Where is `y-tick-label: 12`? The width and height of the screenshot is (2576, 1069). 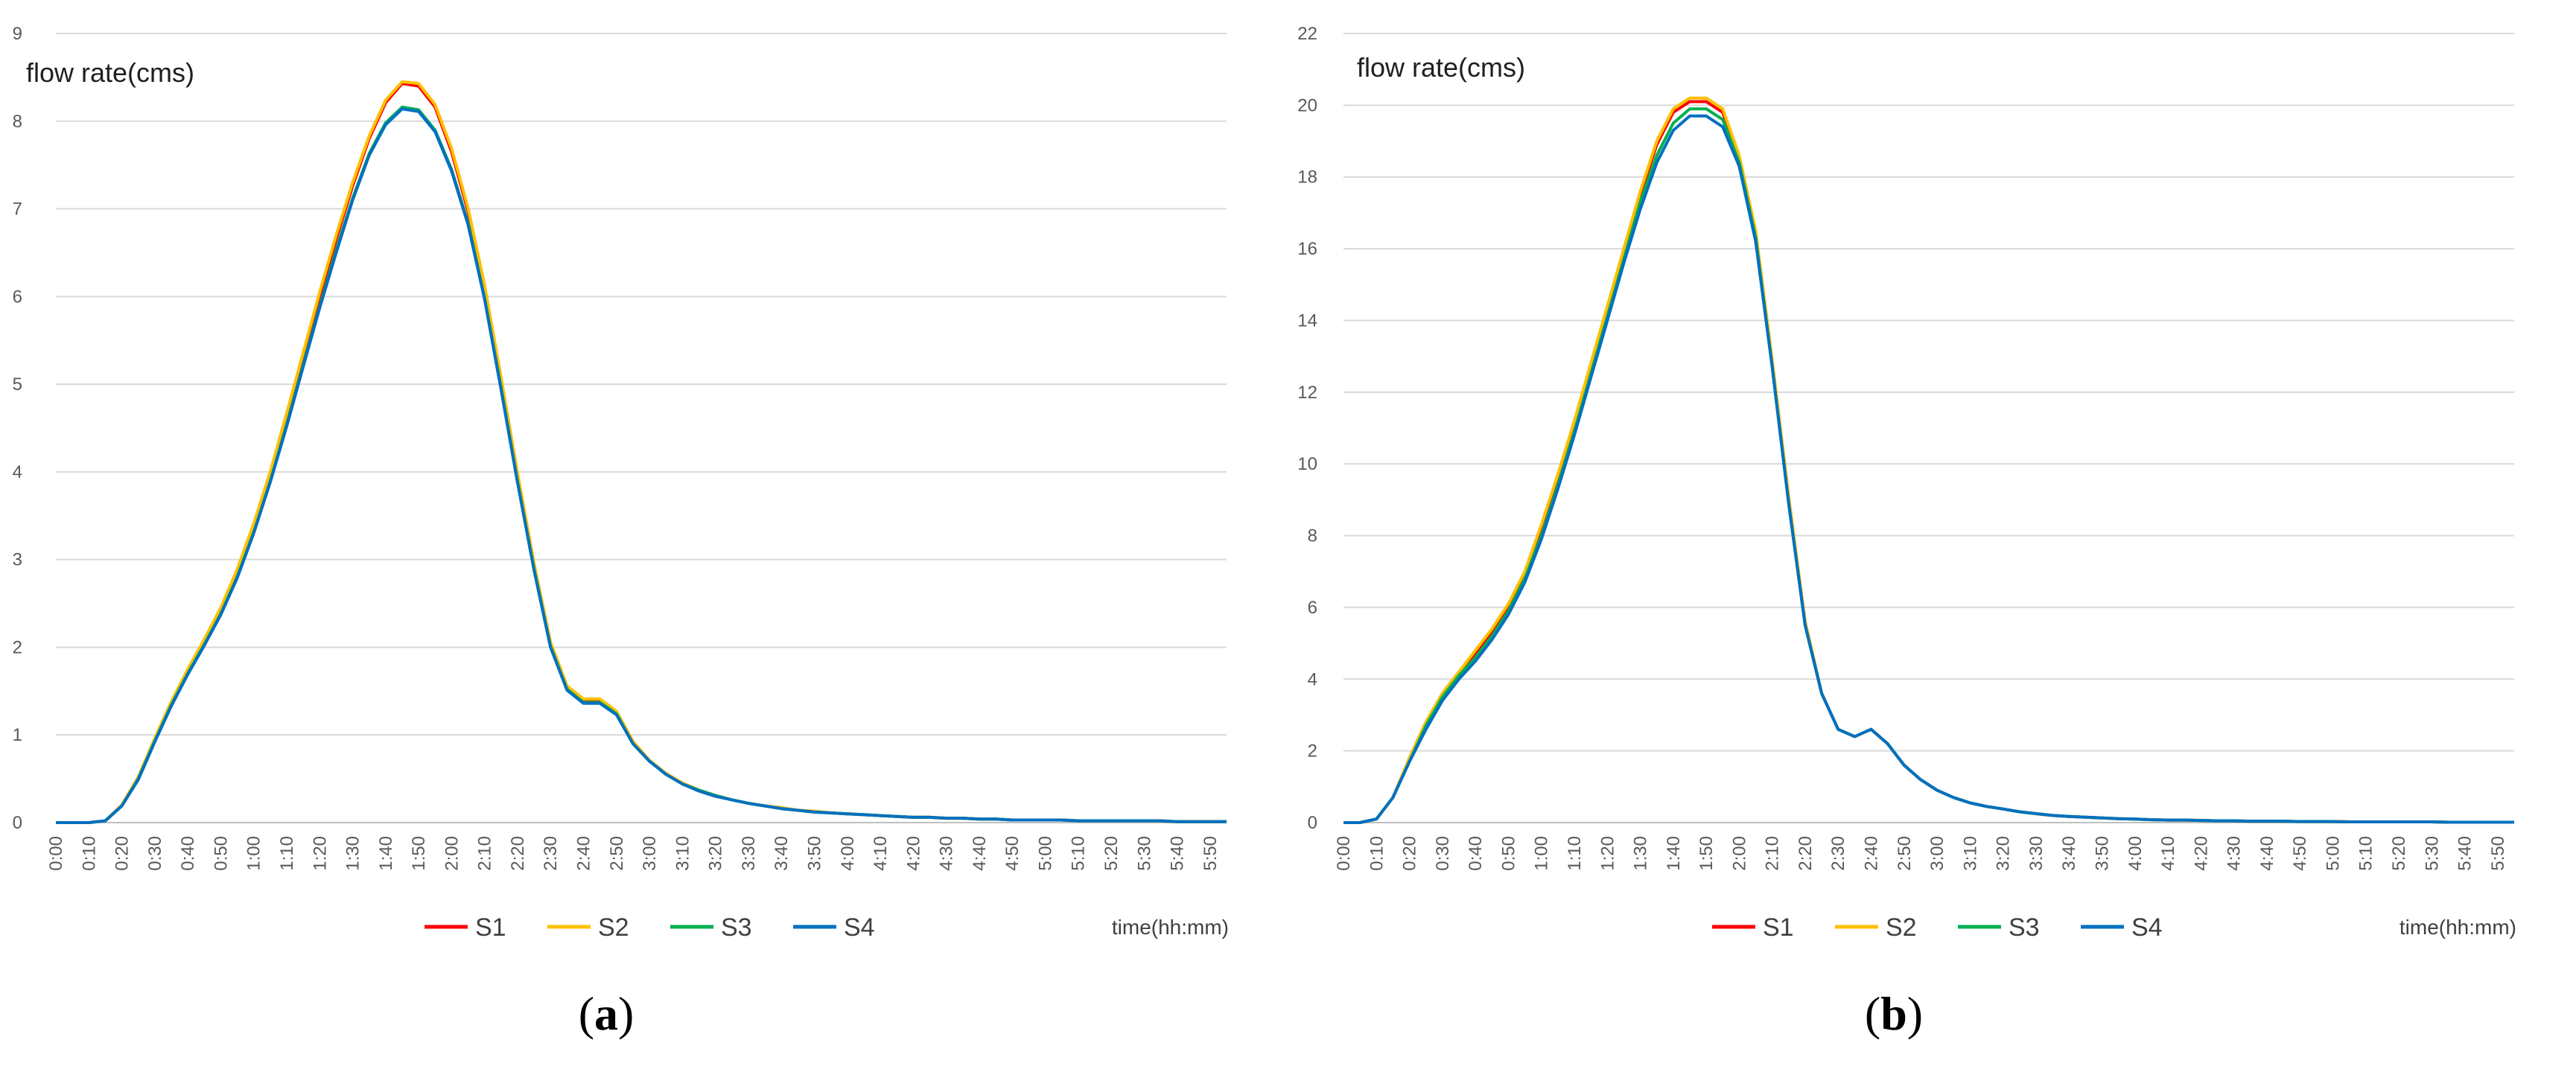 y-tick-label: 12 is located at coordinates (1307, 393).